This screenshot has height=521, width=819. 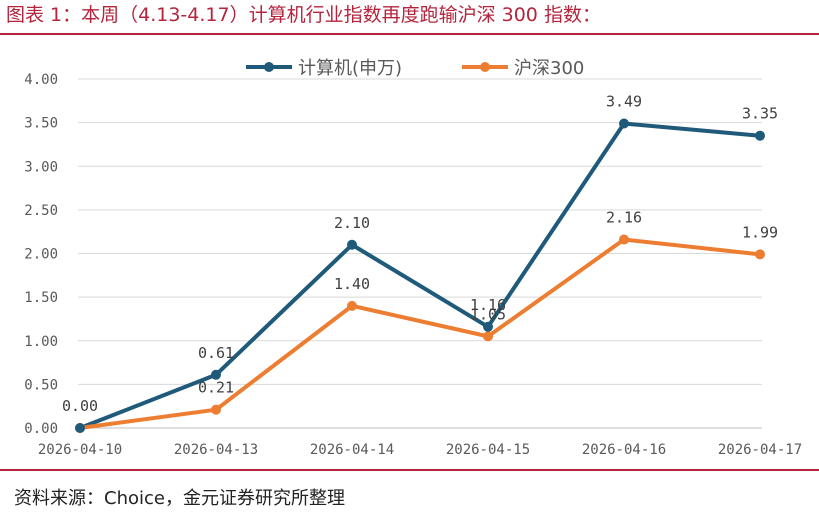 I want to click on data-label: 3.35, so click(x=760, y=114).